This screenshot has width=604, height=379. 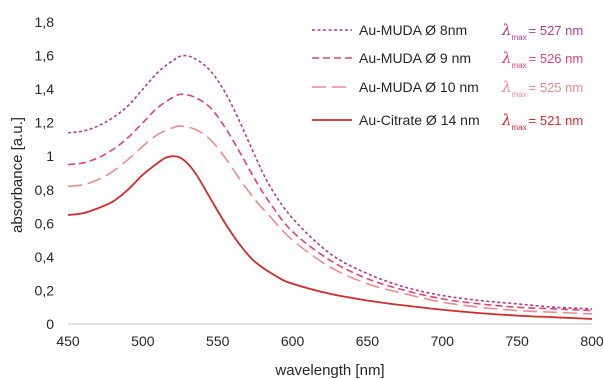 I want to click on y-tick-label: 0, so click(x=50, y=324).